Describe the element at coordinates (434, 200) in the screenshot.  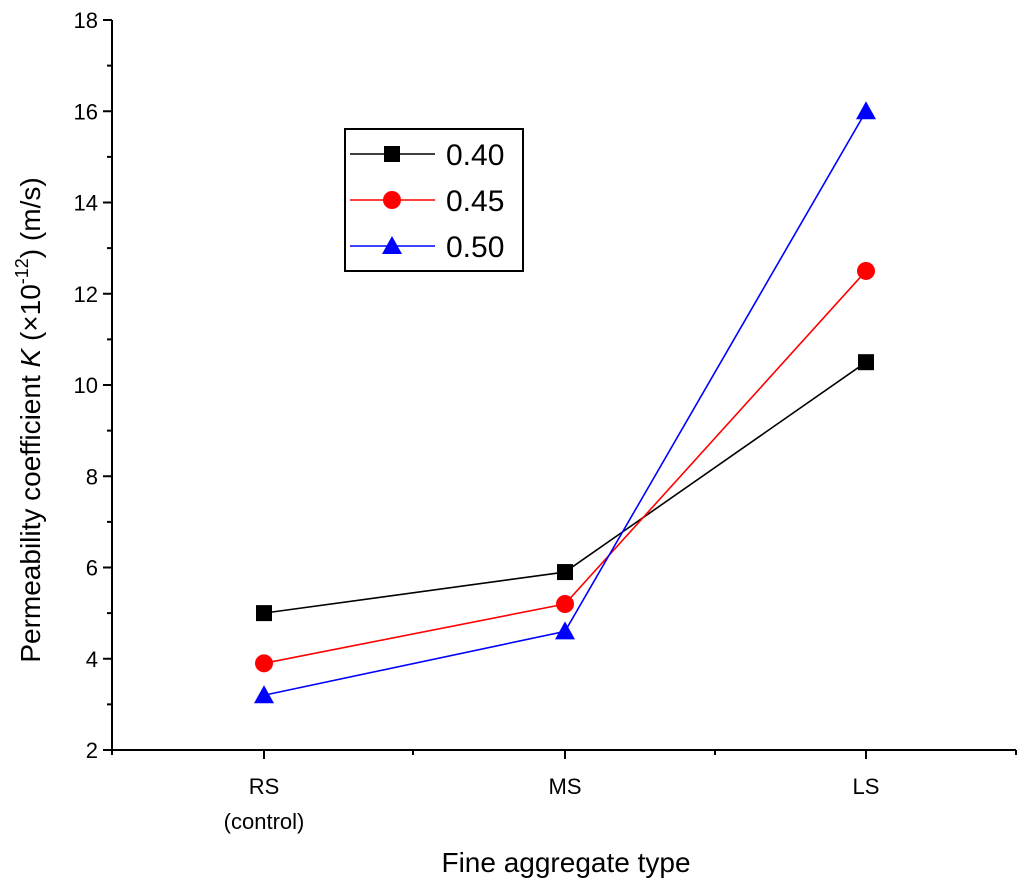
I see `legend: 0.40 0.45 0.50` at that location.